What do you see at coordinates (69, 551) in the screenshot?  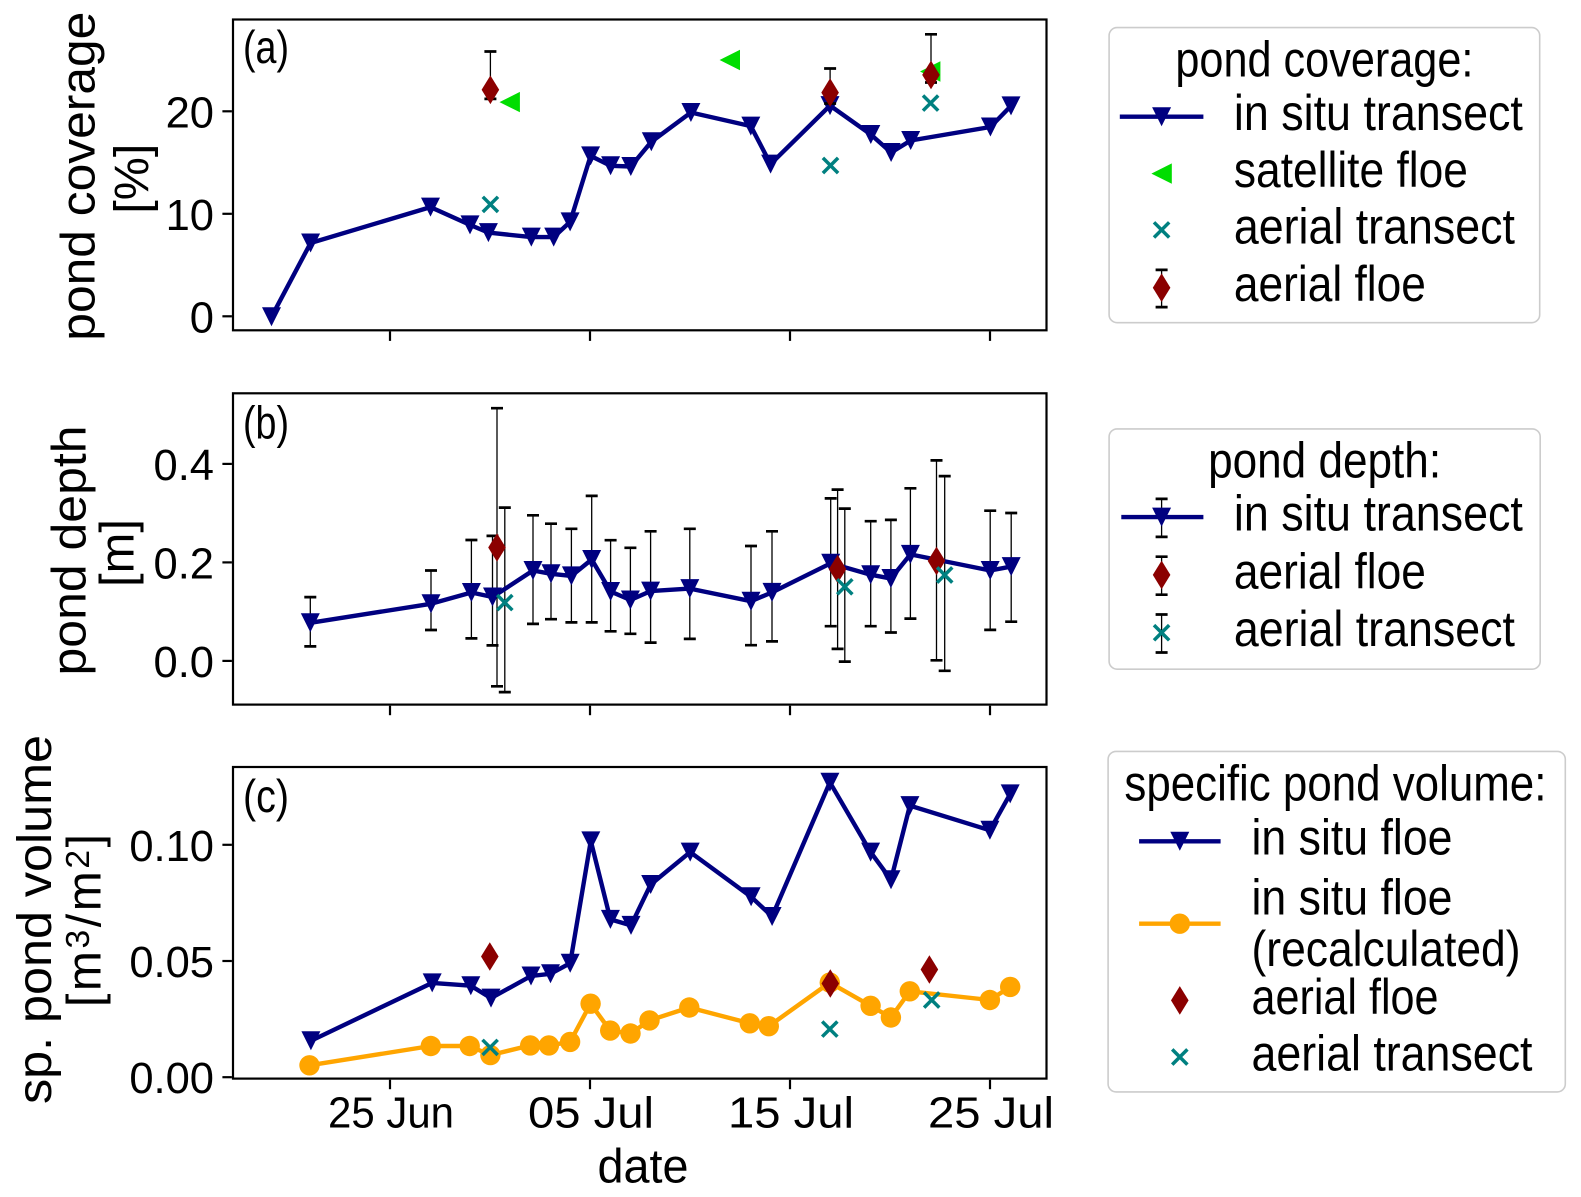 I see `svg-text: pond depth` at bounding box center [69, 551].